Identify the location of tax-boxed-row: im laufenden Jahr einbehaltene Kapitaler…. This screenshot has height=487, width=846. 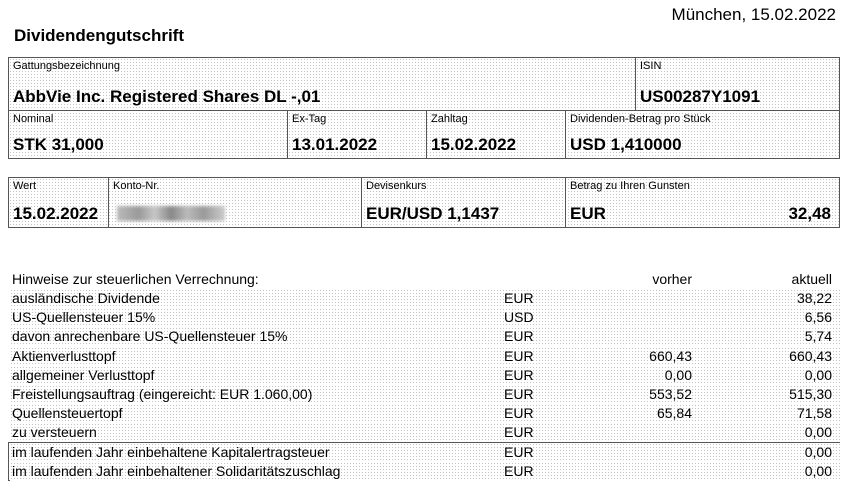
(425, 452).